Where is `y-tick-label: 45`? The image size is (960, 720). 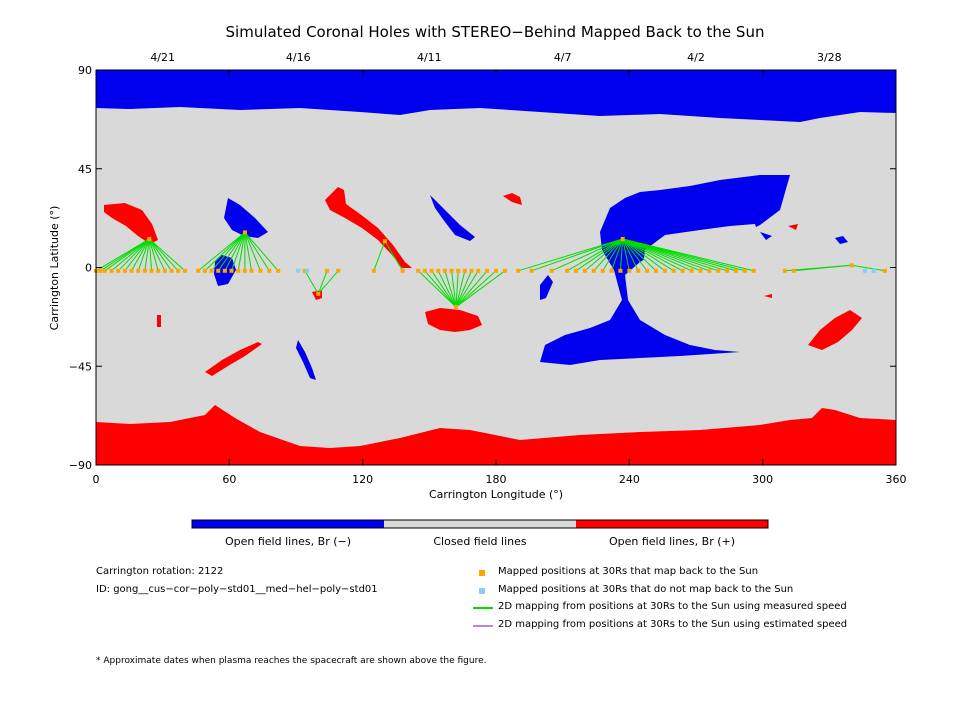 y-tick-label: 45 is located at coordinates (85, 169).